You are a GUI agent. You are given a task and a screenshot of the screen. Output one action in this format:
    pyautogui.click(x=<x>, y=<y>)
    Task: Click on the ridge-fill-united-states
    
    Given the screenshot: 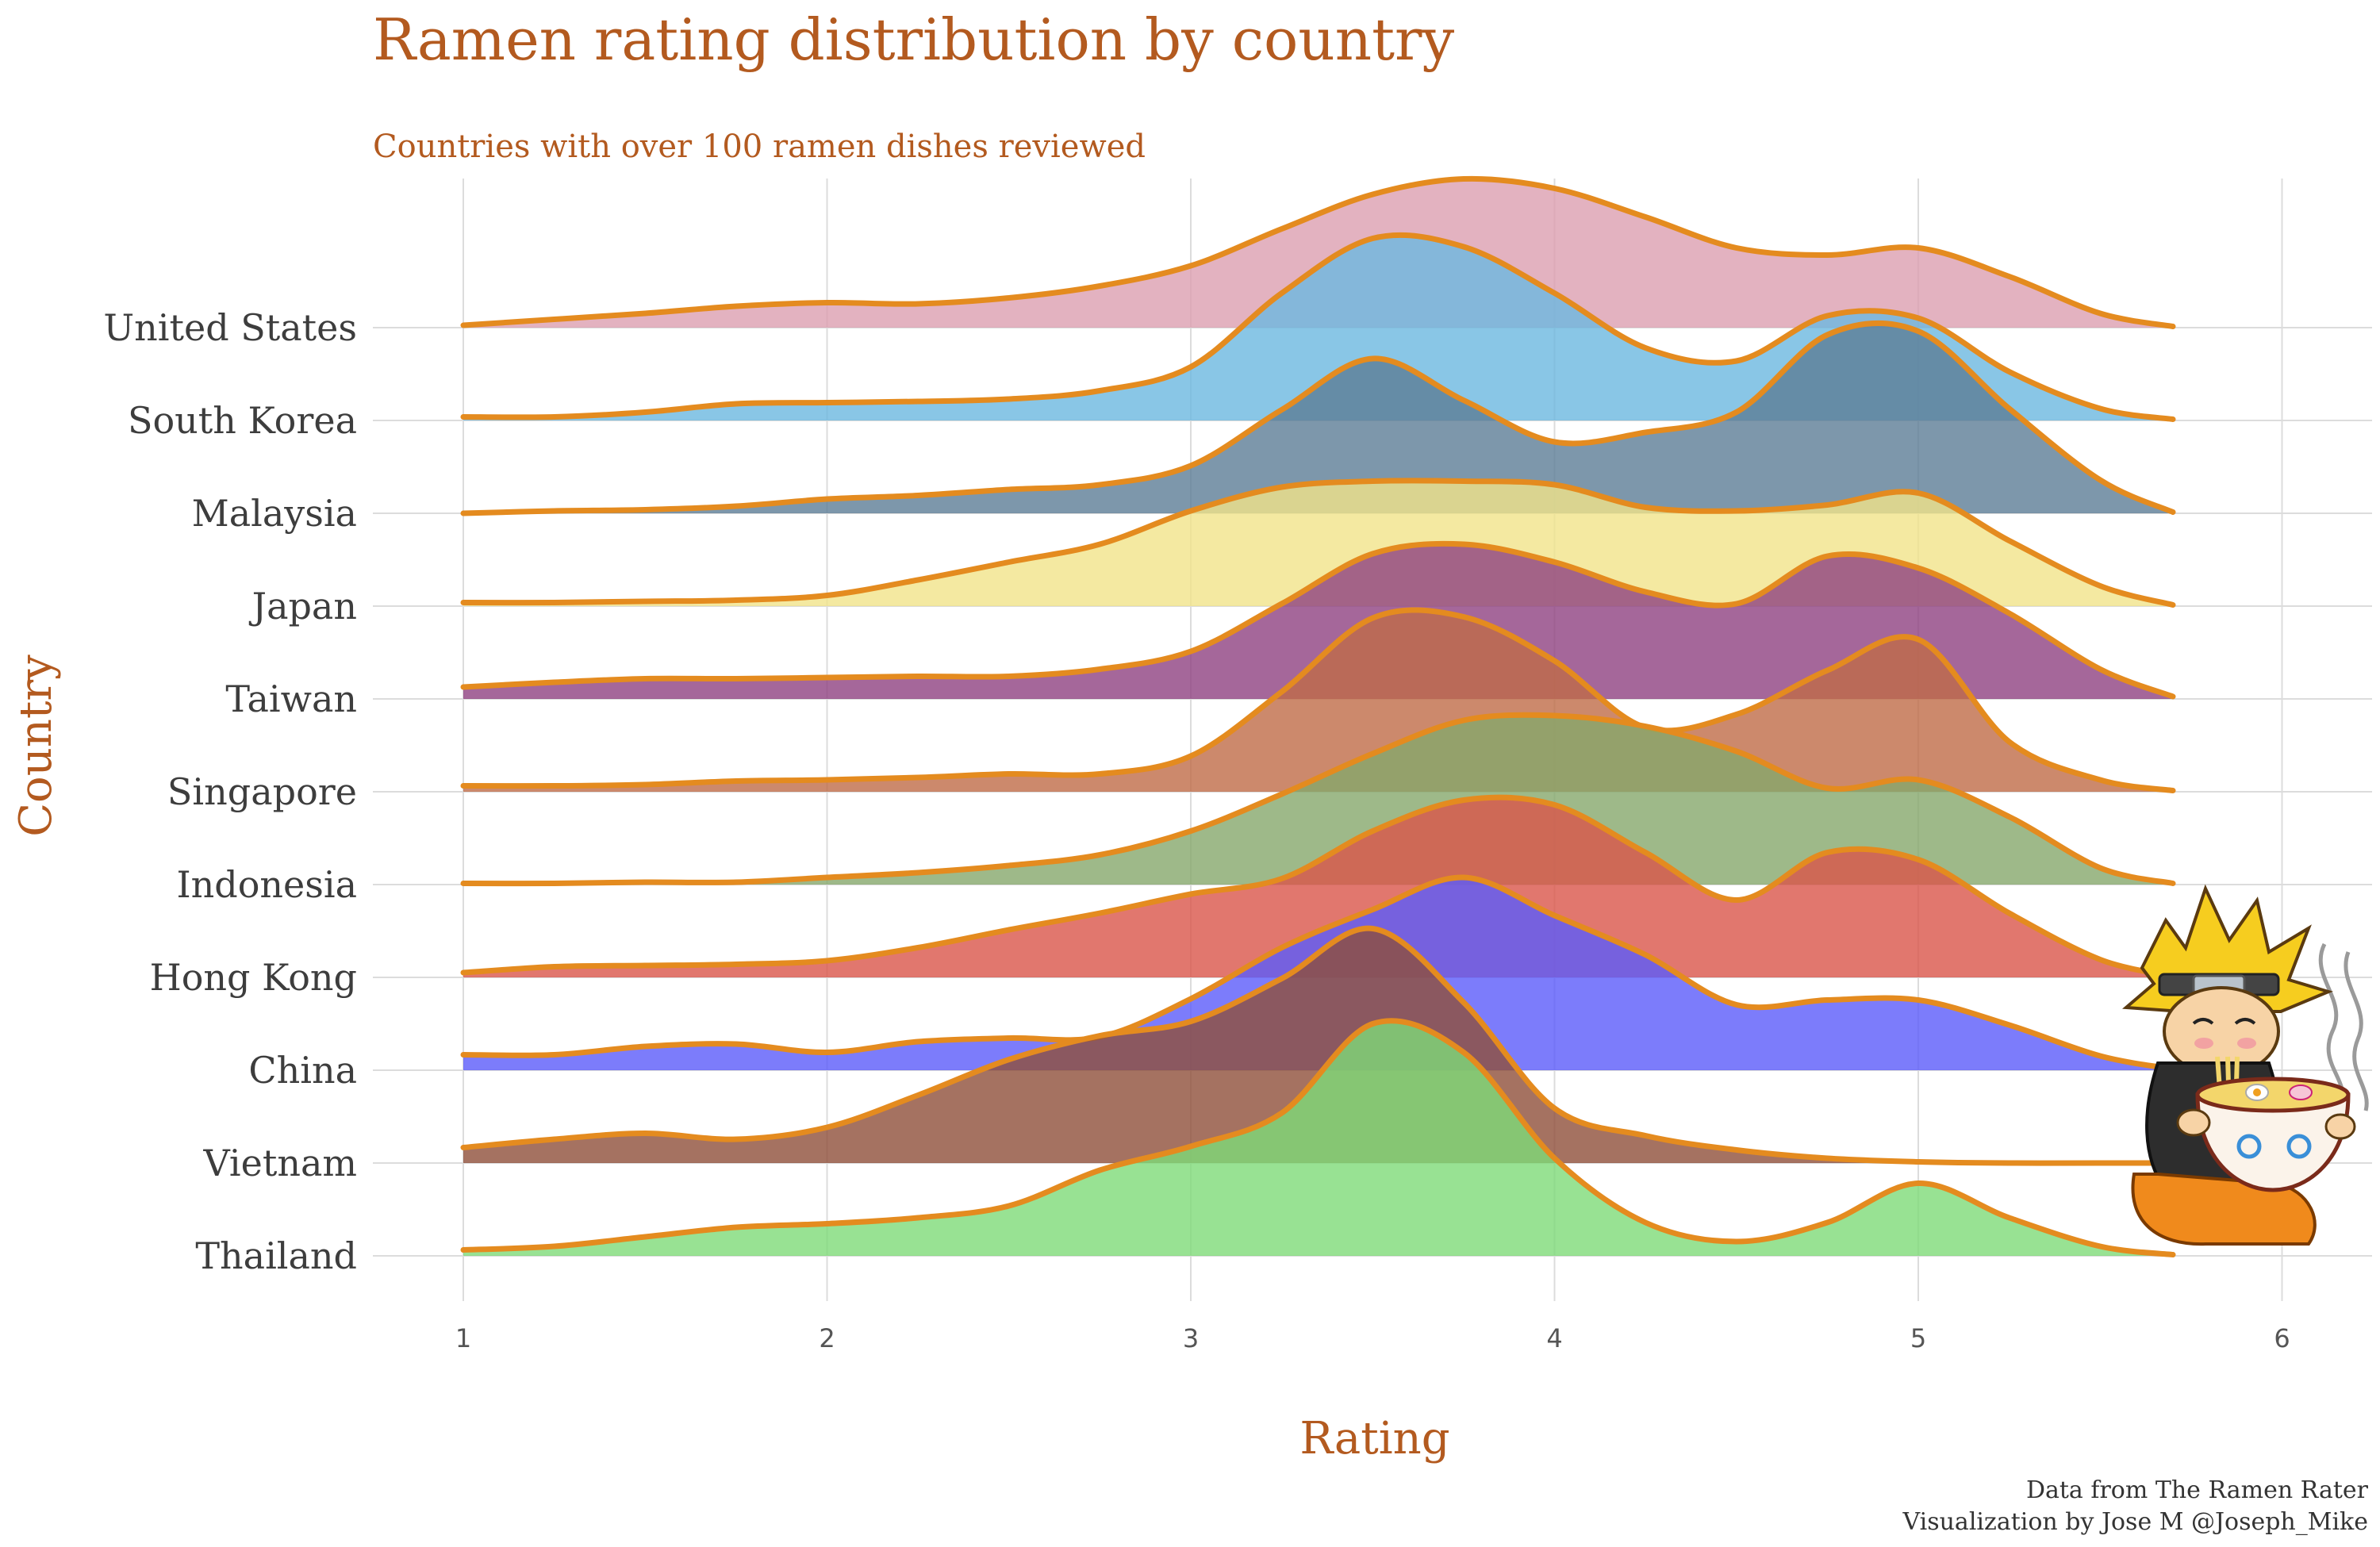 What is the action you would take?
    pyautogui.click(x=1318, y=253)
    